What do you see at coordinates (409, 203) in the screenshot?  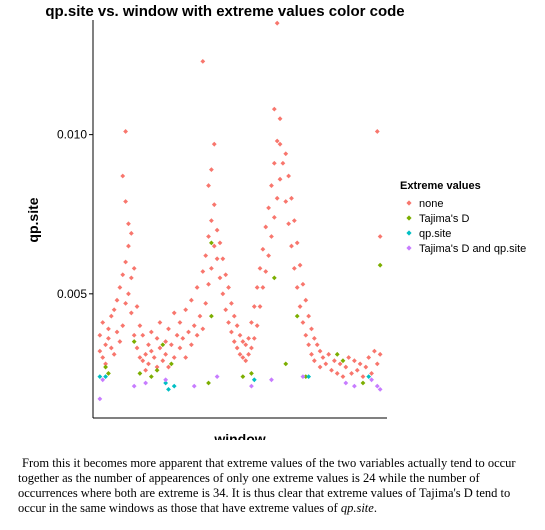 I see `legend-key` at bounding box center [409, 203].